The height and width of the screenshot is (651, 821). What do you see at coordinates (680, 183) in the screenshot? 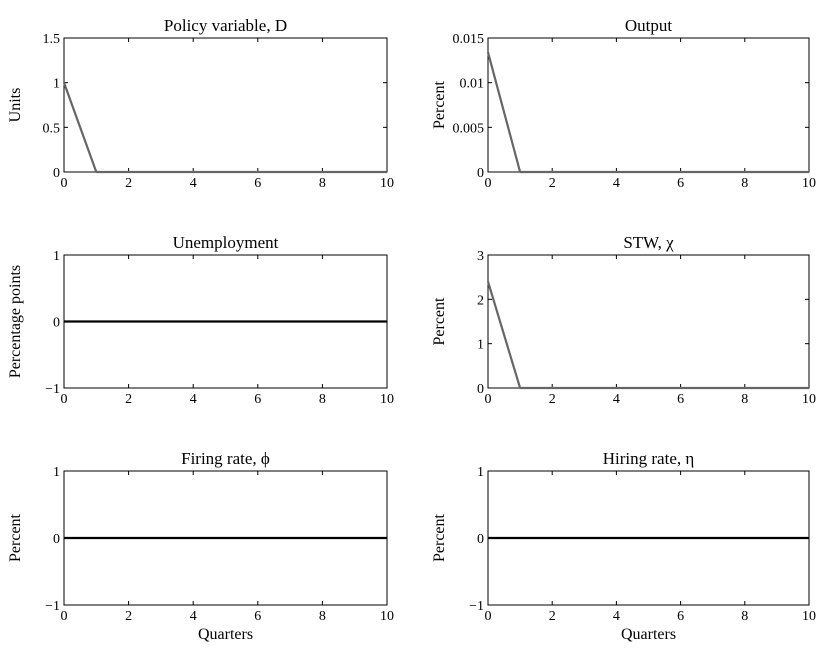
I see `output-x-tick-label: 6` at bounding box center [680, 183].